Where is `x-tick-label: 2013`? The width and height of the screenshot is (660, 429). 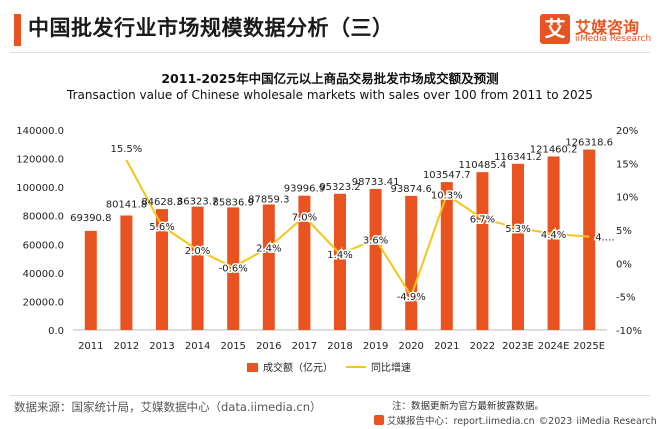 x-tick-label: 2013 is located at coordinates (161, 346).